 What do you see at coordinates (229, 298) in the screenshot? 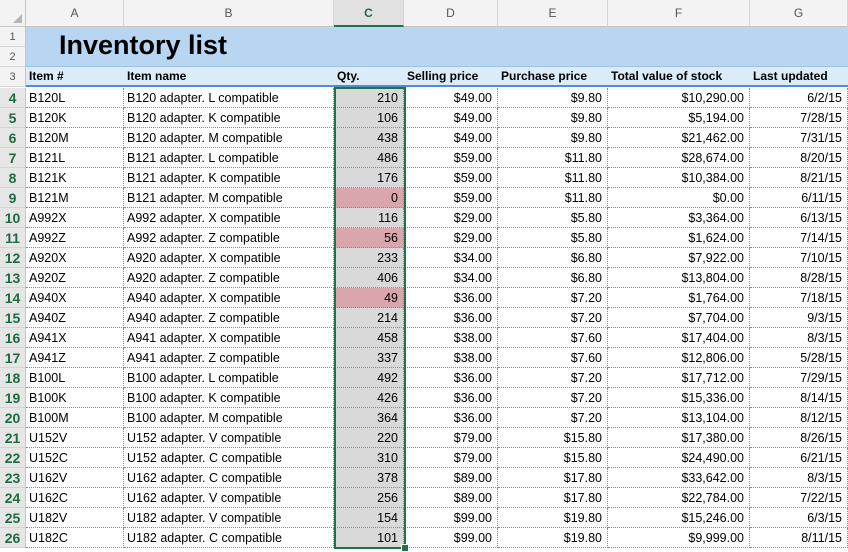
I see `cell-item-name: A940 adapter. X compatible` at bounding box center [229, 298].